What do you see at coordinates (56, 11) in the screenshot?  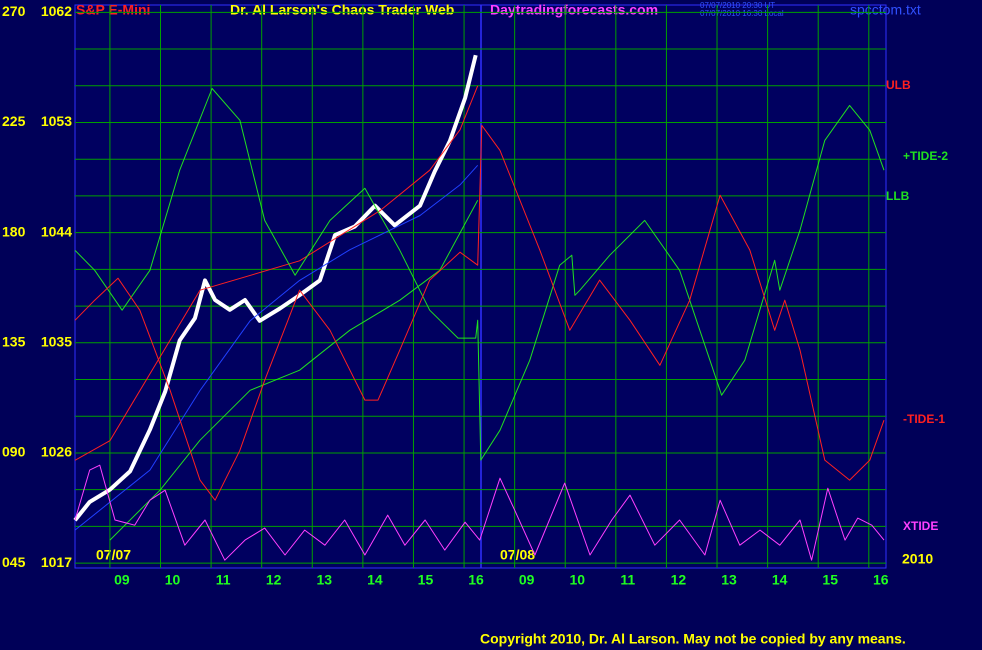 I see `y-tick-label: 1062` at bounding box center [56, 11].